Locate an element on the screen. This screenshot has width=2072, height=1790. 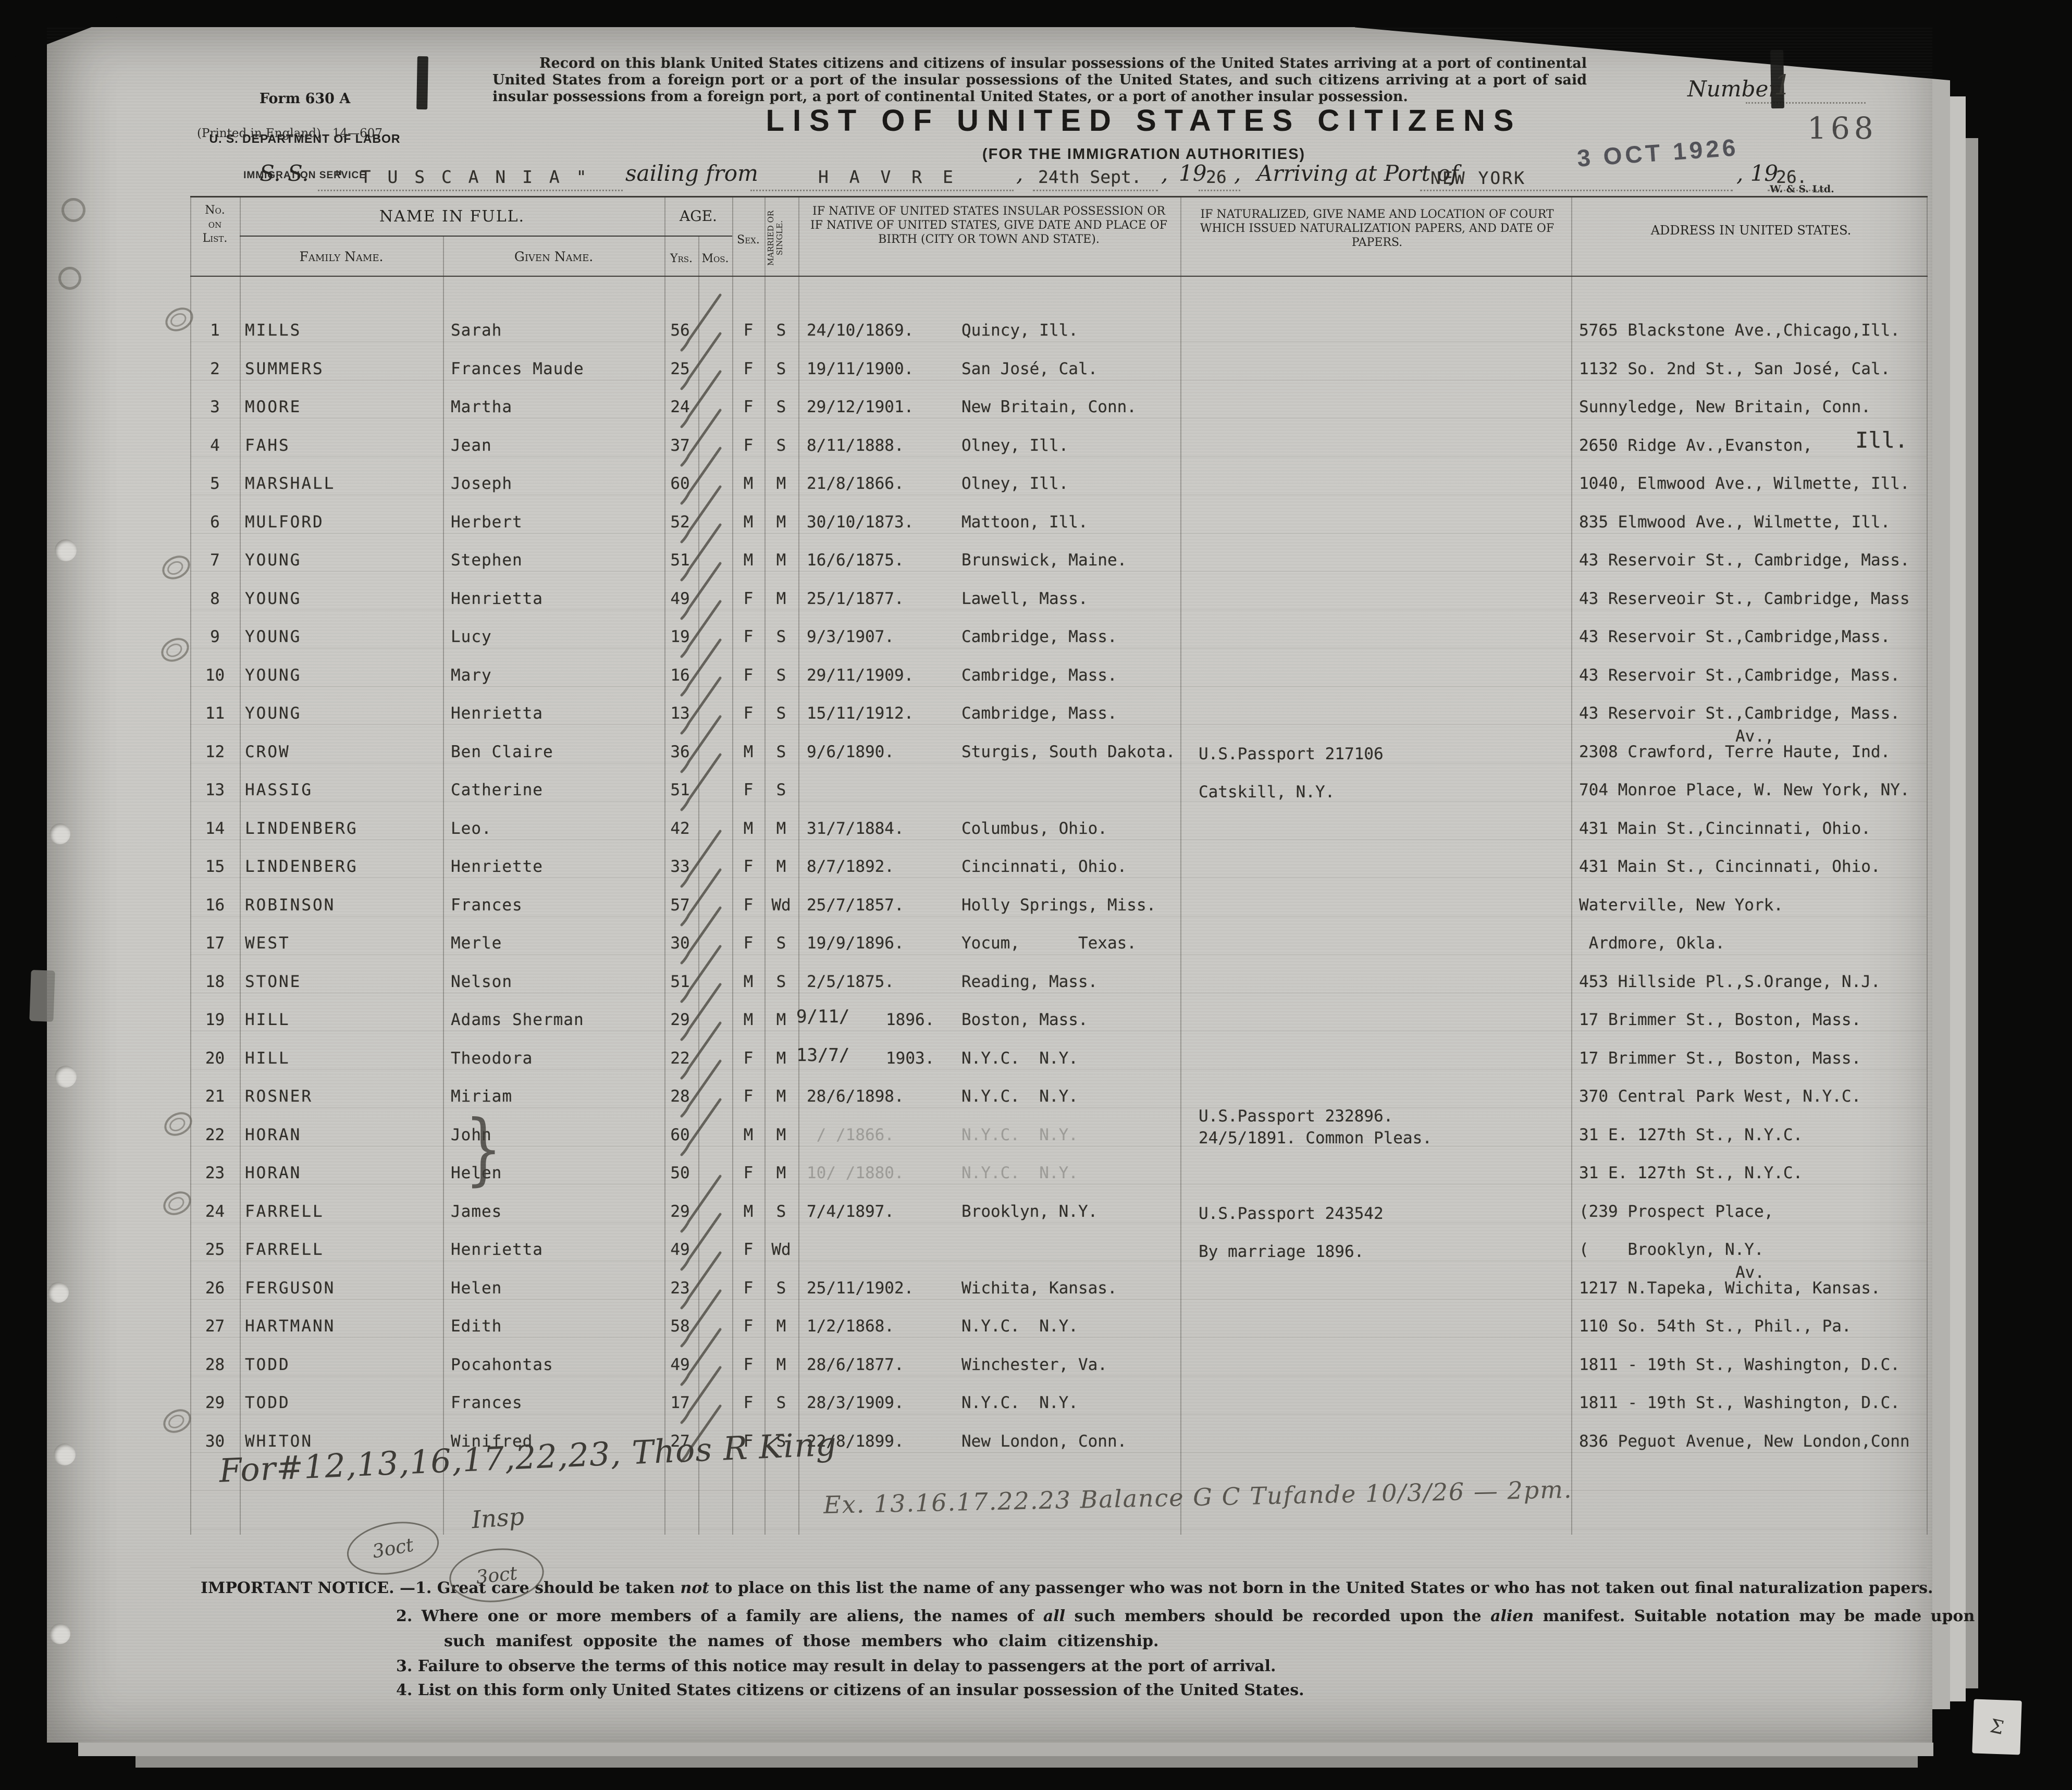
document-title: LIST OF UNITED STATES CITIZENS is located at coordinates (1144, 121).